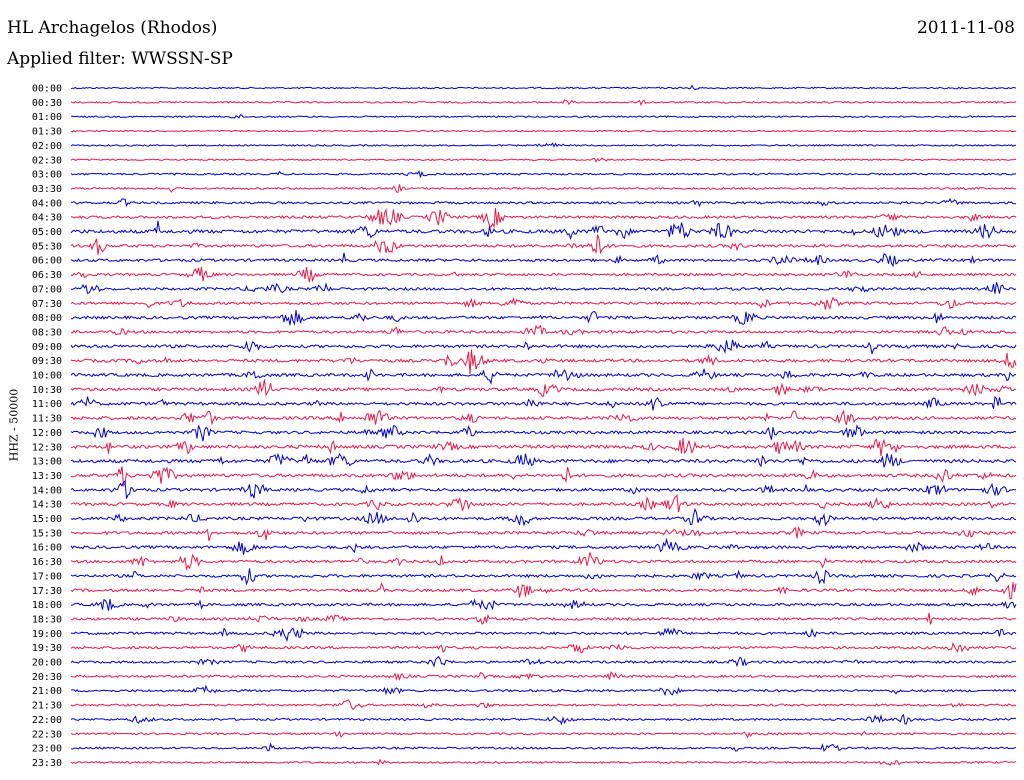  What do you see at coordinates (47, 103) in the screenshot?
I see `row-time-label: 00:30` at bounding box center [47, 103].